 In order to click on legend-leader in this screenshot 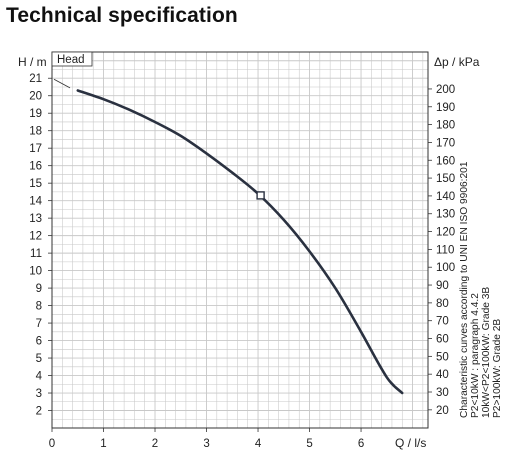, I will do `click(62, 83)`.